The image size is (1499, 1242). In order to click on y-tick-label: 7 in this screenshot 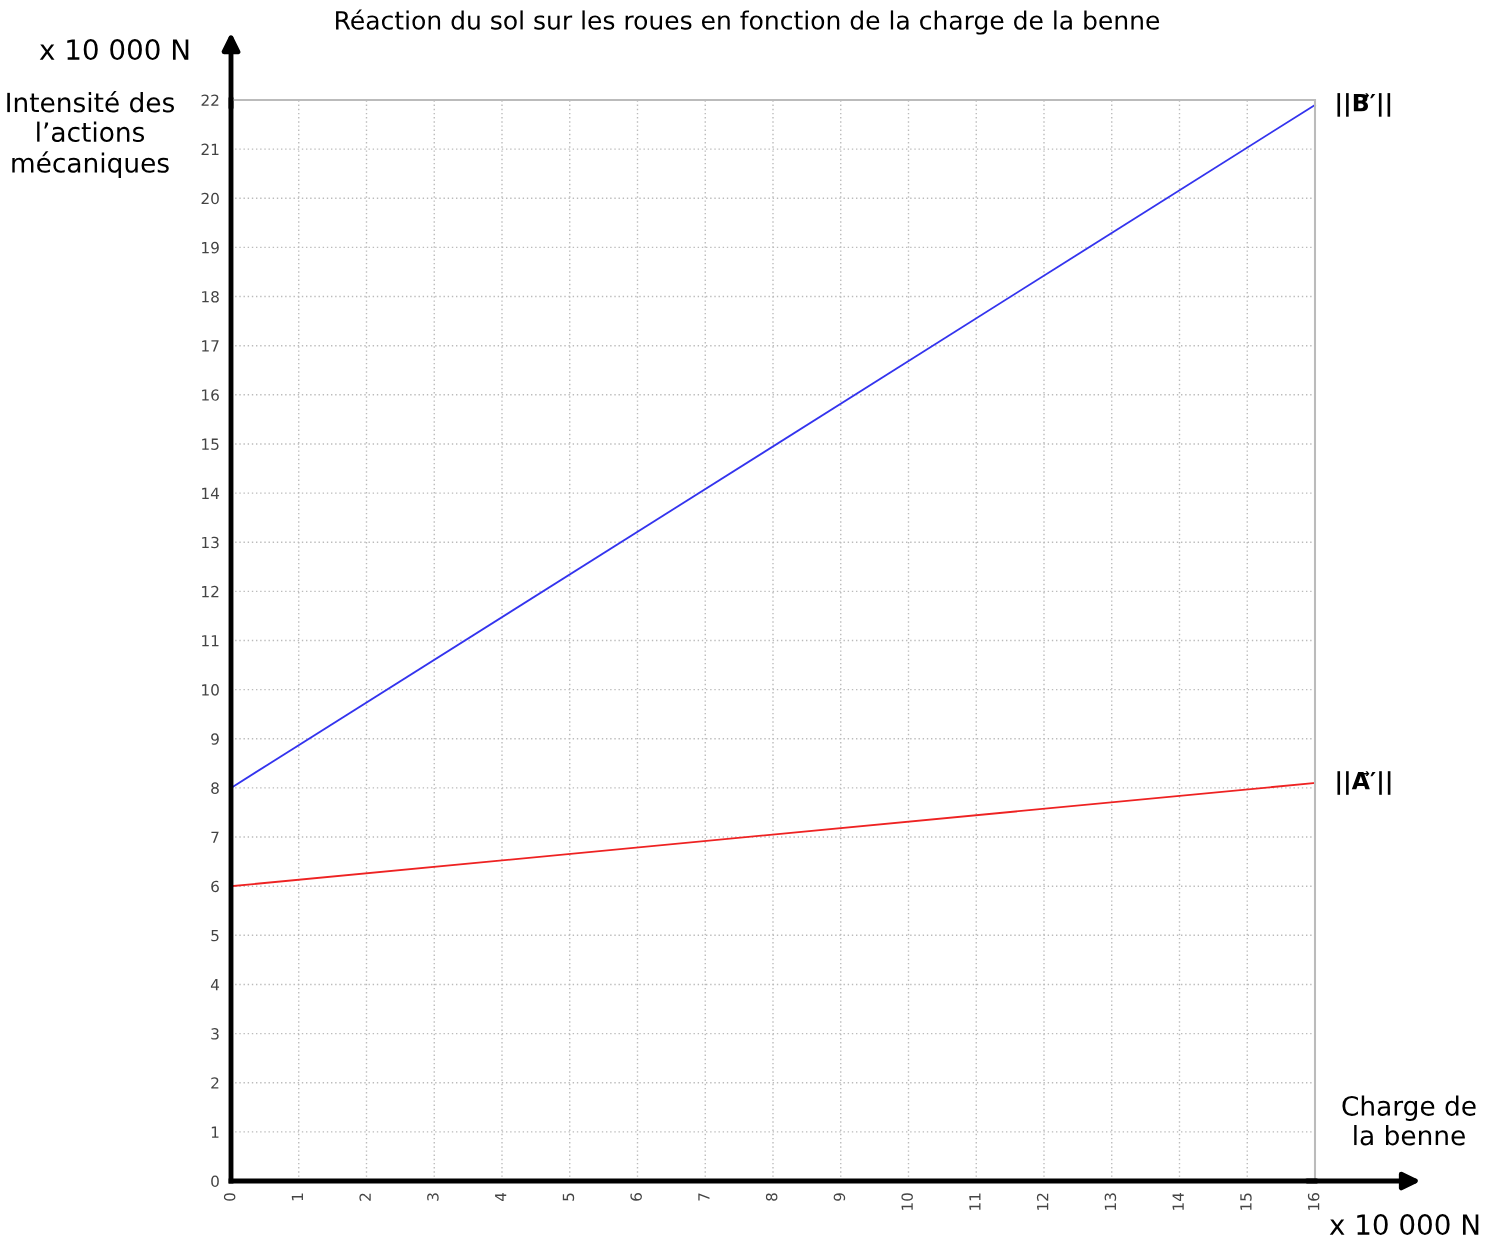, I will do `click(215, 837)`.